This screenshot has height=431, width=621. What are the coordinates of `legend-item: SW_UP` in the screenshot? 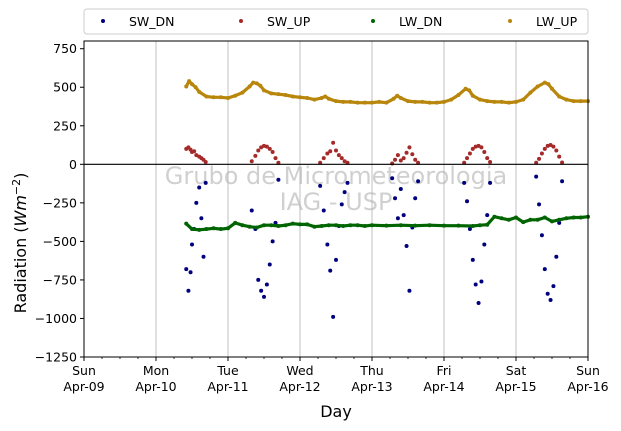 It's located at (275, 21).